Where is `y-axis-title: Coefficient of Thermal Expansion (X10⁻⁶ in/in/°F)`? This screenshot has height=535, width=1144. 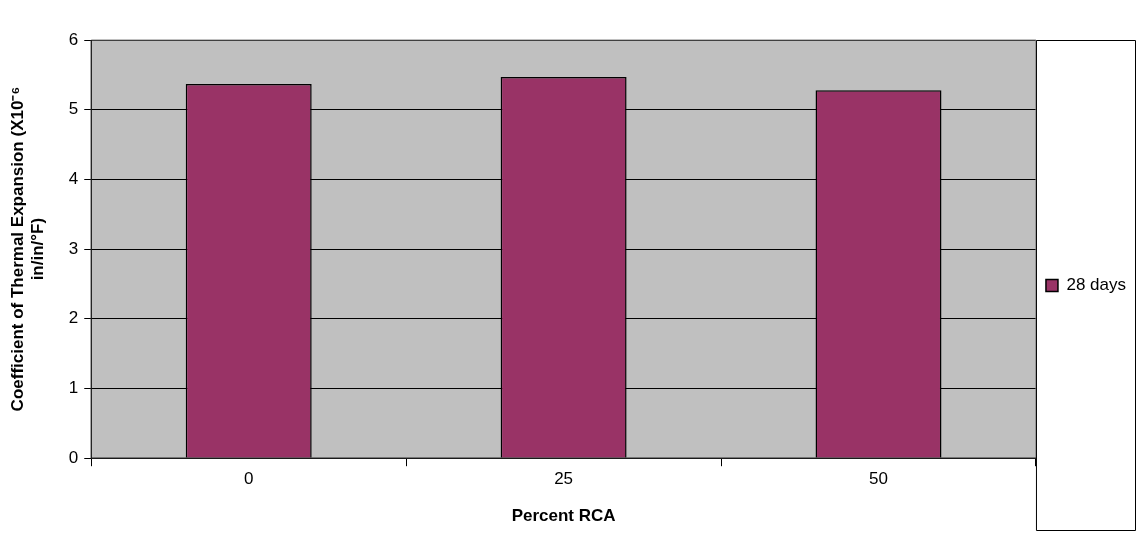 y-axis-title: Coefficient of Thermal Expansion (X10⁻⁶ in/in/°F) is located at coordinates (27, 249).